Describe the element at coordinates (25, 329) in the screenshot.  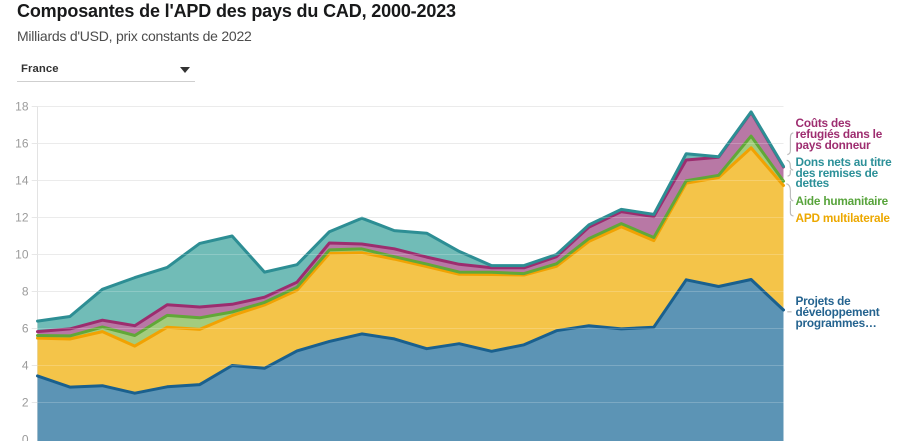
I see `svg-text: 6` at that location.